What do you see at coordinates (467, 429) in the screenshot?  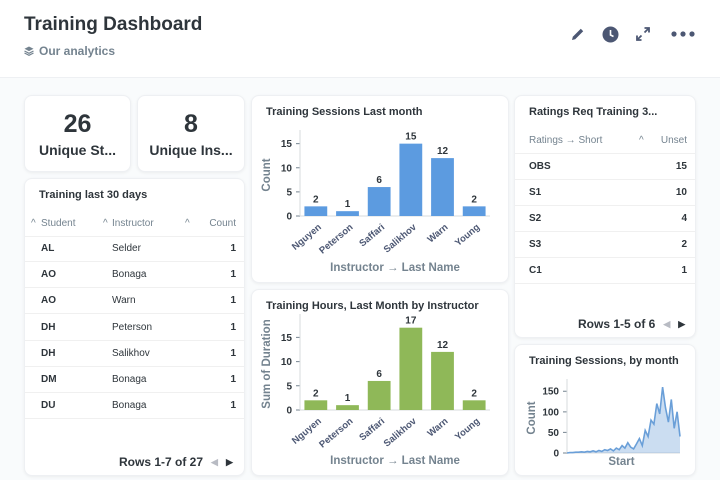 I see `x-tick-label: Young` at bounding box center [467, 429].